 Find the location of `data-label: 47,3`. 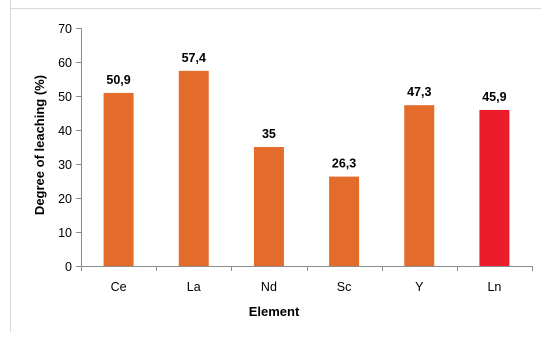

data-label: 47,3 is located at coordinates (419, 92).